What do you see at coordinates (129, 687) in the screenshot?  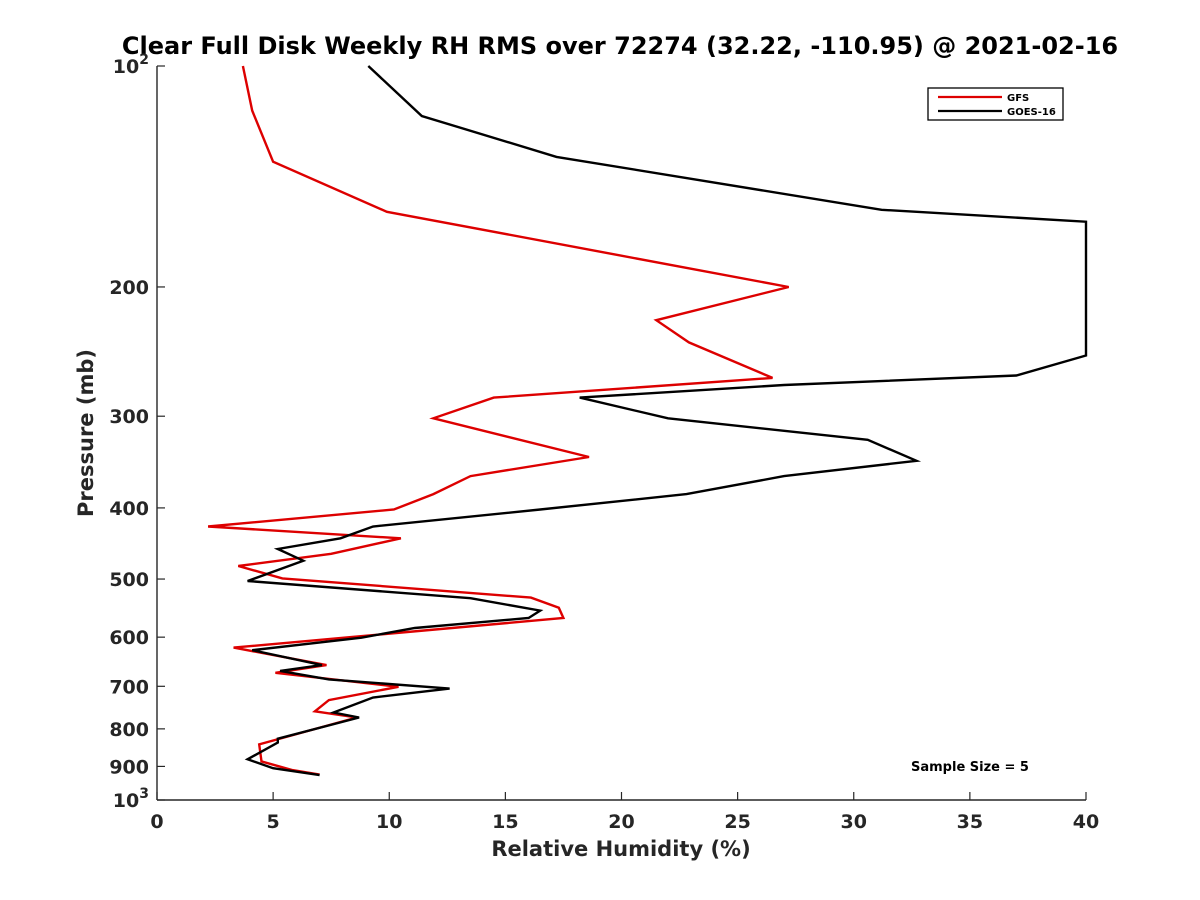 I see `y-tick-label: 700` at bounding box center [129, 687].